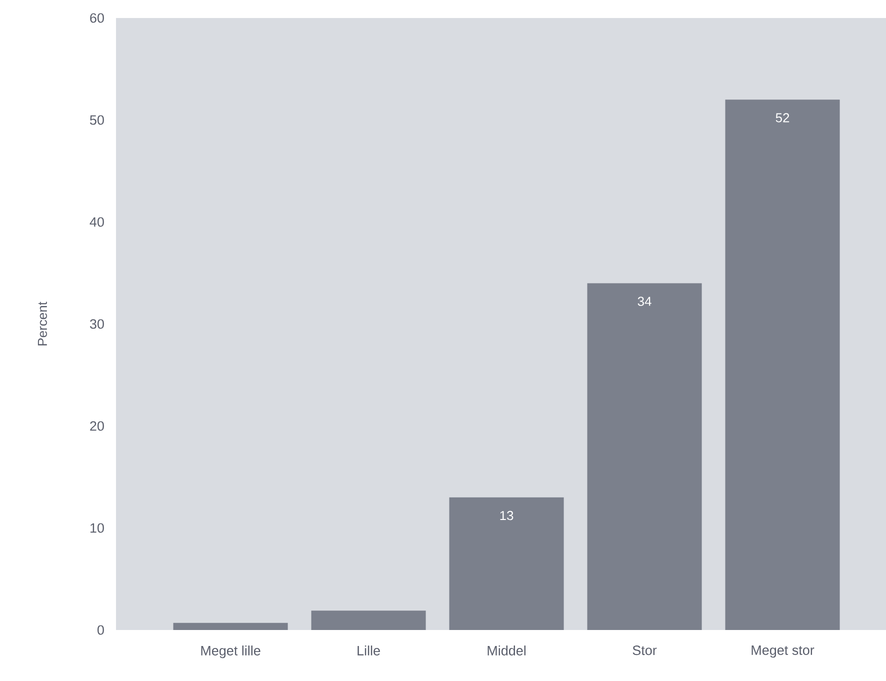 This screenshot has height=681, width=886. I want to click on y-tick-label: 20, so click(97, 426).